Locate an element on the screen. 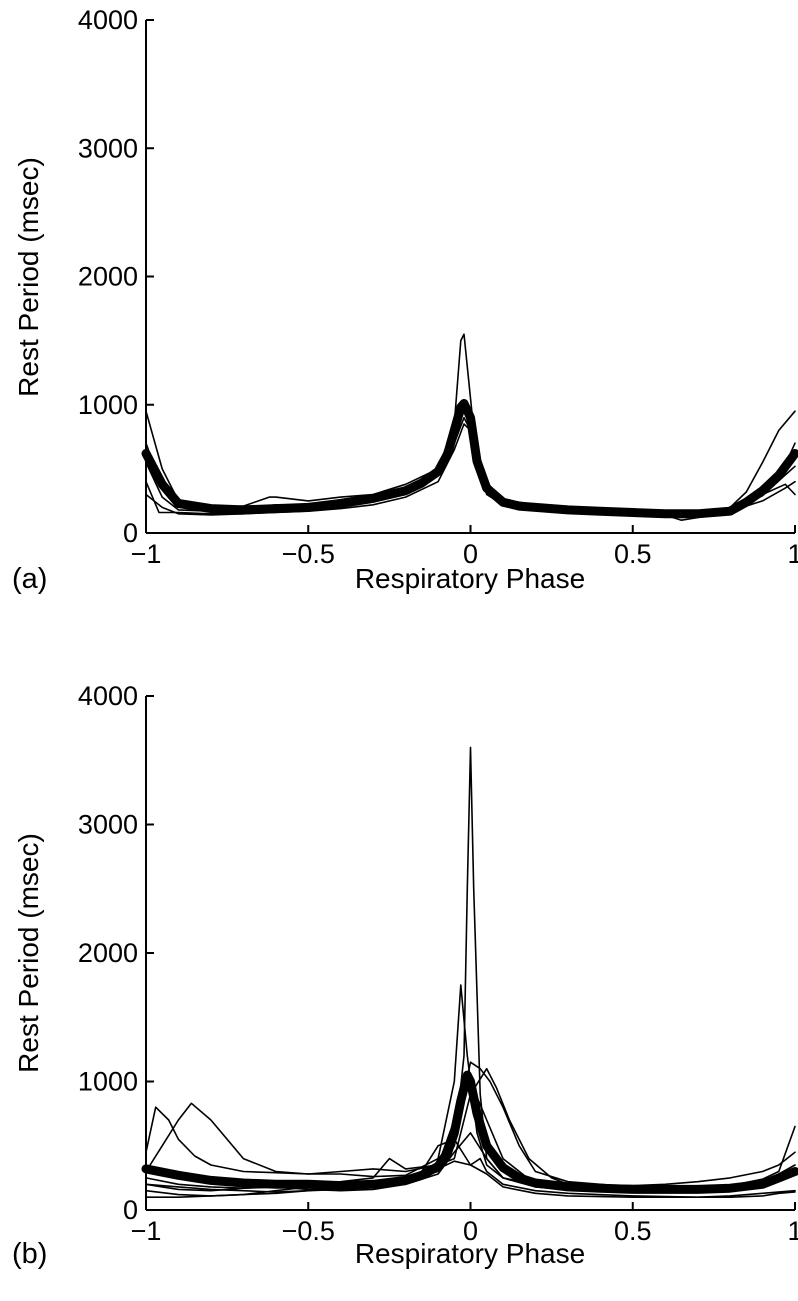 This screenshot has height=1301, width=798. panel-label-b: (b) is located at coordinates (29, 1254).